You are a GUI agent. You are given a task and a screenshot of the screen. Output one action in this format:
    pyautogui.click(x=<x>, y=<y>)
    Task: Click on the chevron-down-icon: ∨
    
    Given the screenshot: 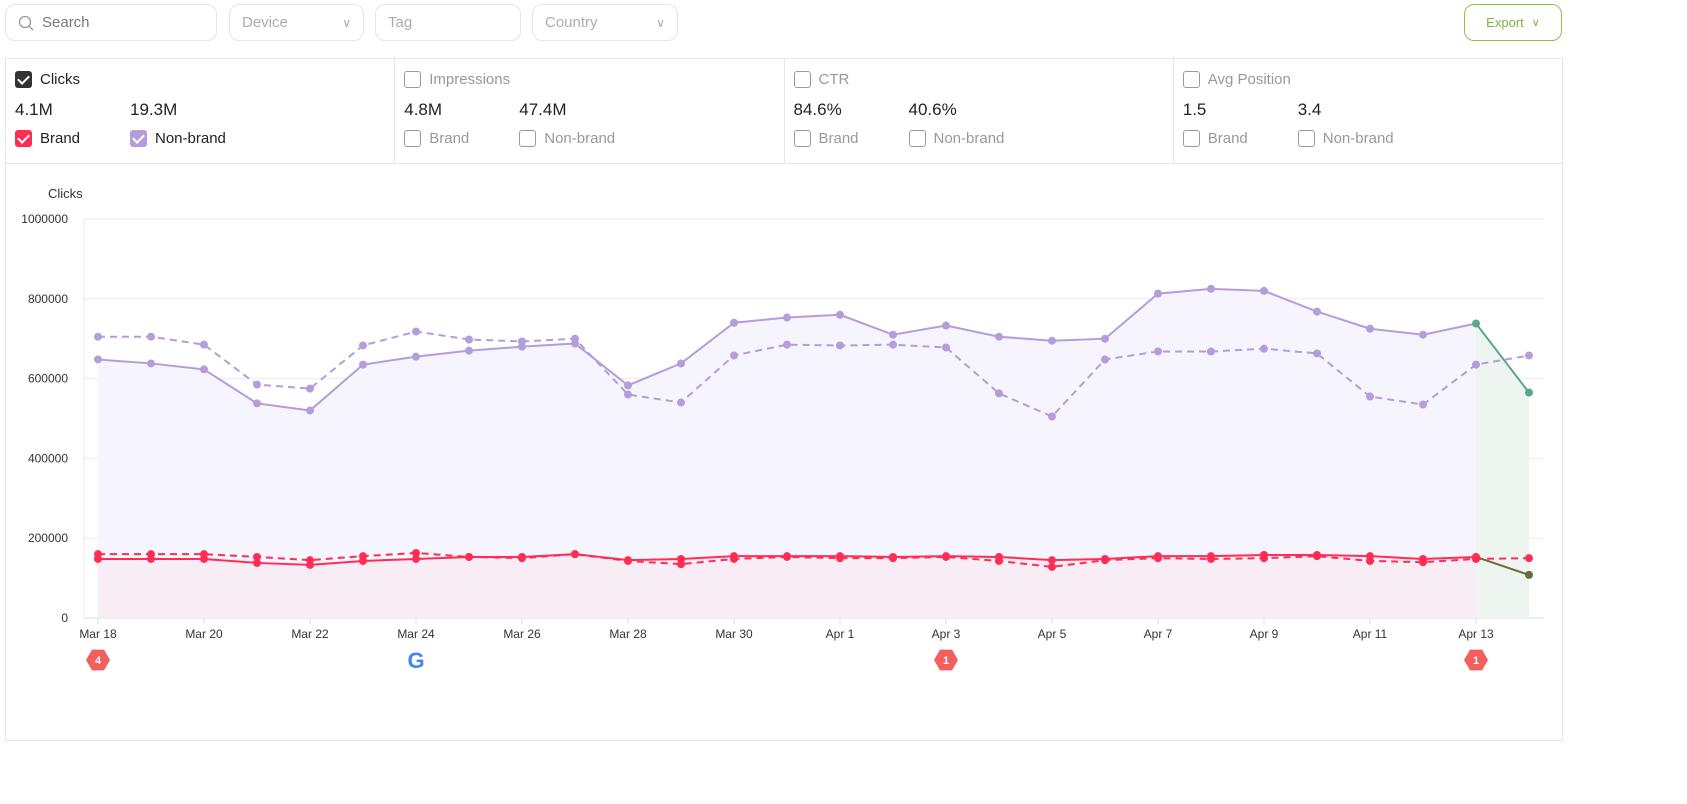 What is the action you would take?
    pyautogui.click(x=1535, y=23)
    